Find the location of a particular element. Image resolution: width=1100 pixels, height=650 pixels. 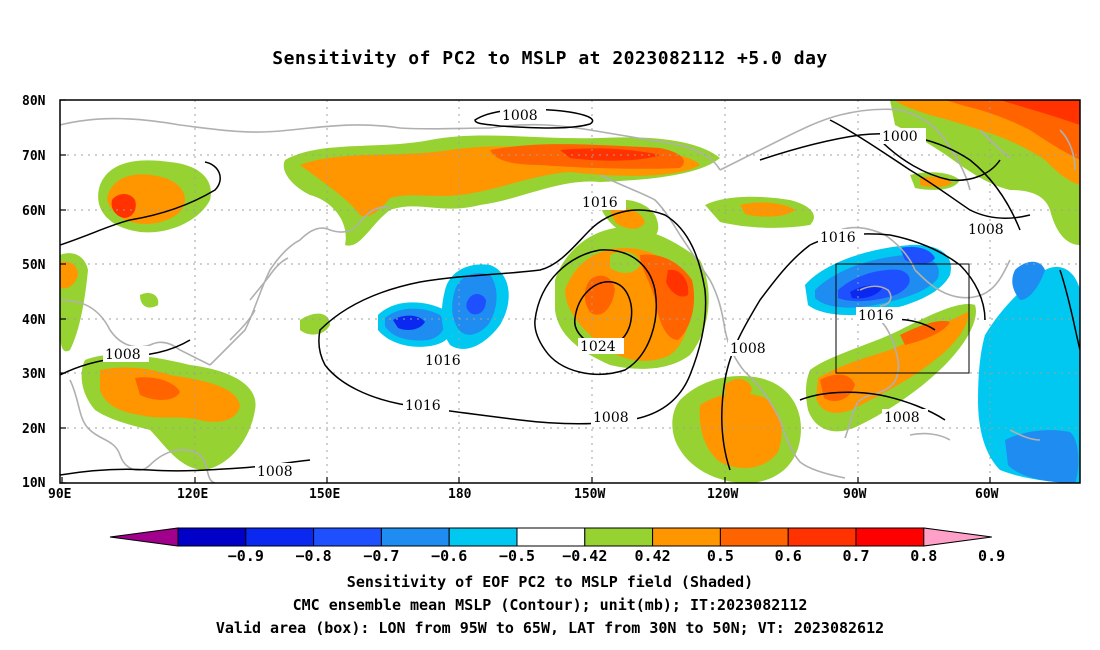

lon-label: 90E is located at coordinates (59, 494).